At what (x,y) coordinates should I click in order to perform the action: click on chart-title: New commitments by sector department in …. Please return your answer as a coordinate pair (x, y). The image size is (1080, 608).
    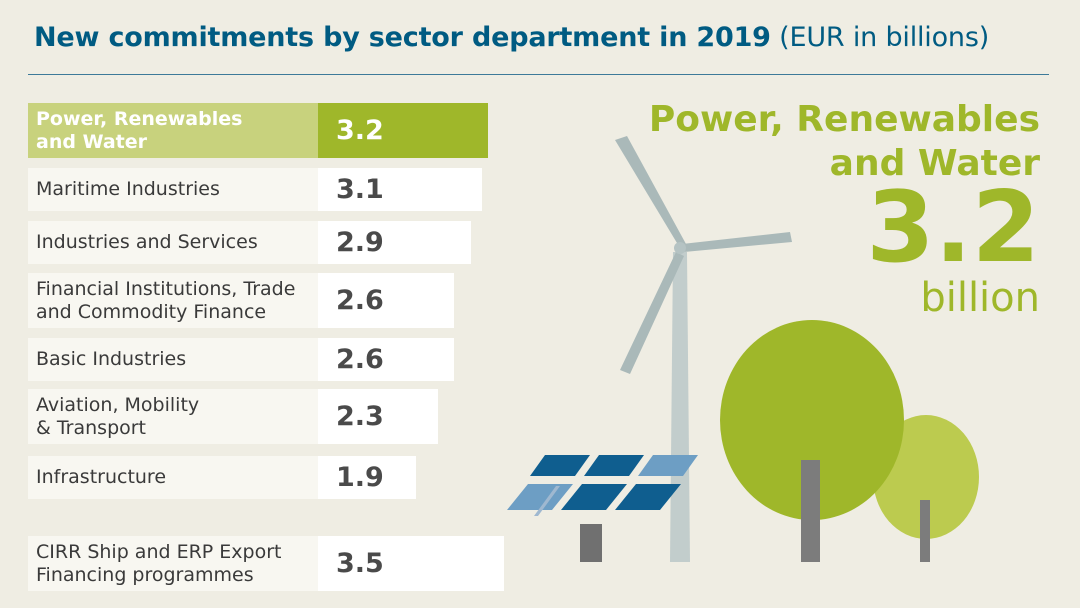
    Looking at the image, I should click on (511, 37).